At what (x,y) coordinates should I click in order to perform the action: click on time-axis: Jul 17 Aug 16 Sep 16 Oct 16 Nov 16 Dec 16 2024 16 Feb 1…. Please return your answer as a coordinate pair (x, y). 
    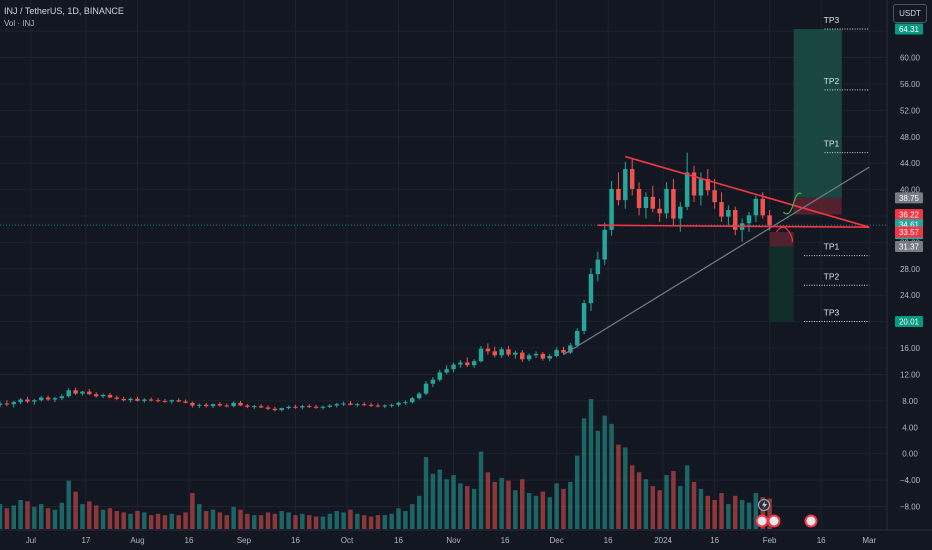
    Looking at the image, I should click on (451, 540).